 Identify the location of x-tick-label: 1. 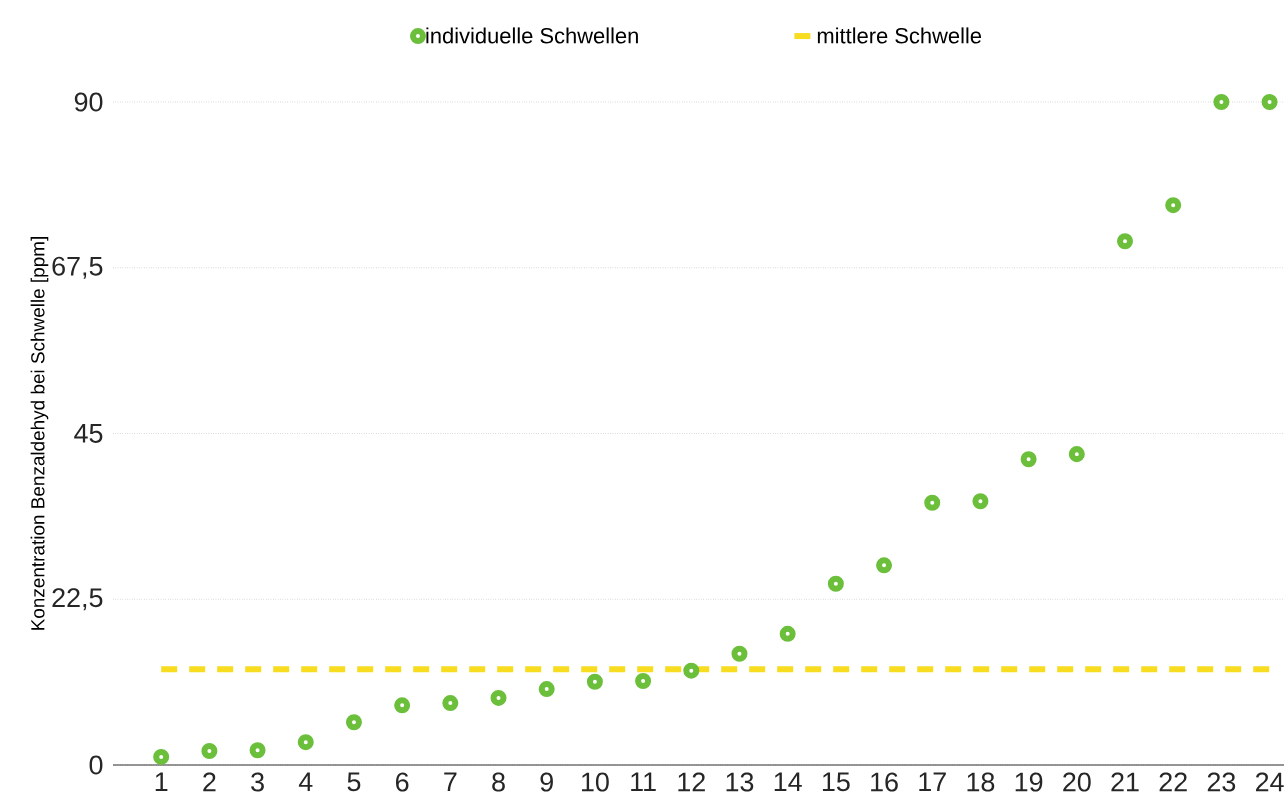
(161, 782).